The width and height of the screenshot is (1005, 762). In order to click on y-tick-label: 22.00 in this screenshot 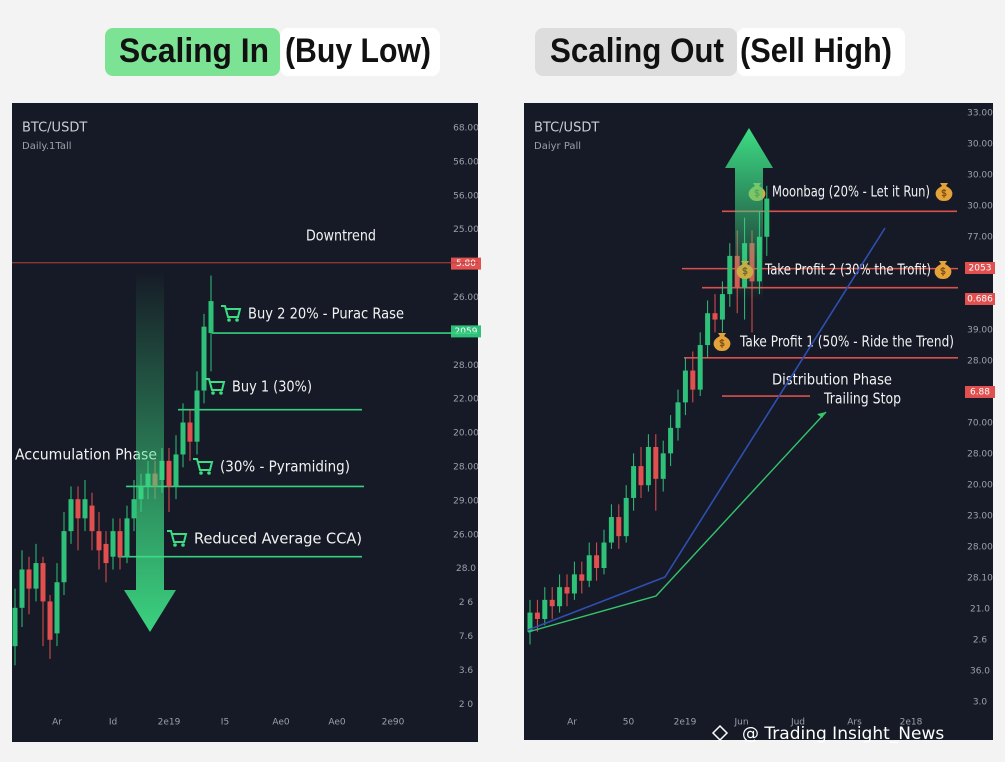, I will do `click(466, 400)`.